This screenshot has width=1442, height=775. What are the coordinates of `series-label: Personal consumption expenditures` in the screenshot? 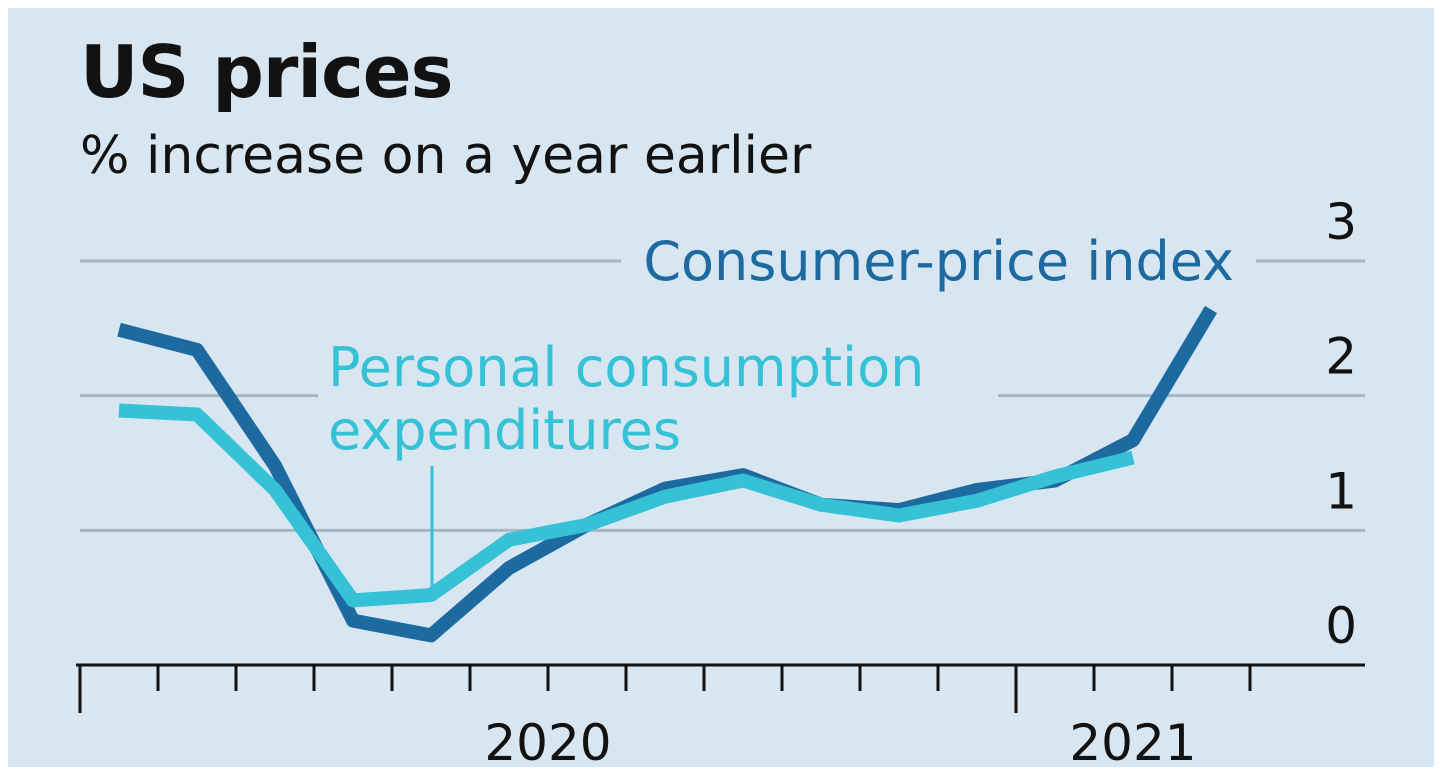 It's located at (658, 399).